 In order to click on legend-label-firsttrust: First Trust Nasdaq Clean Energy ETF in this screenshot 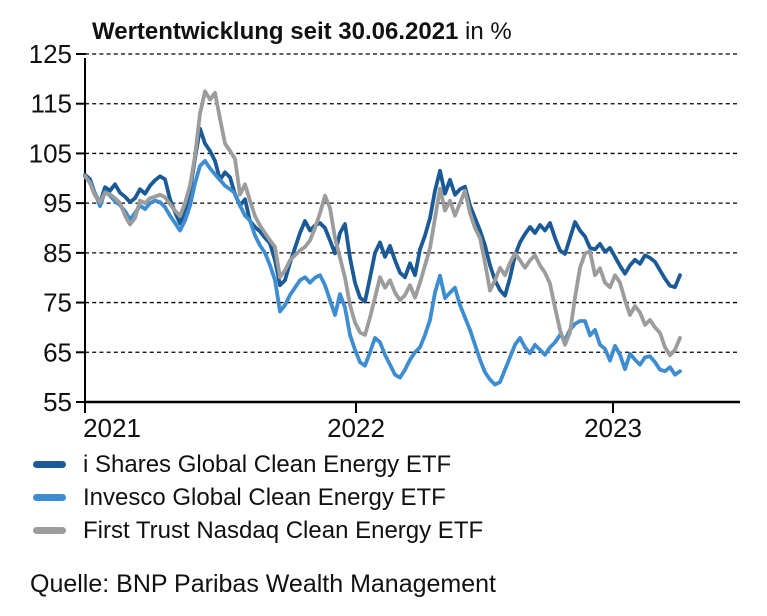, I will do `click(283, 530)`.